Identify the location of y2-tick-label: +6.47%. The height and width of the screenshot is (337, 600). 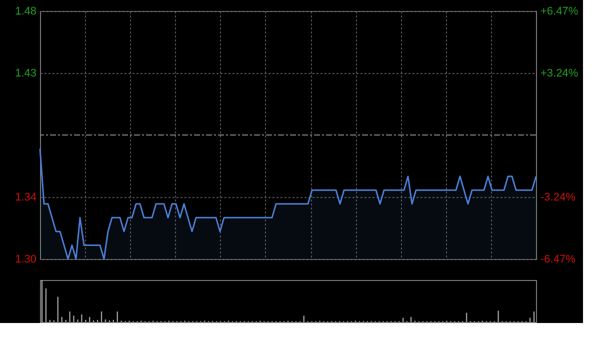
(559, 12).